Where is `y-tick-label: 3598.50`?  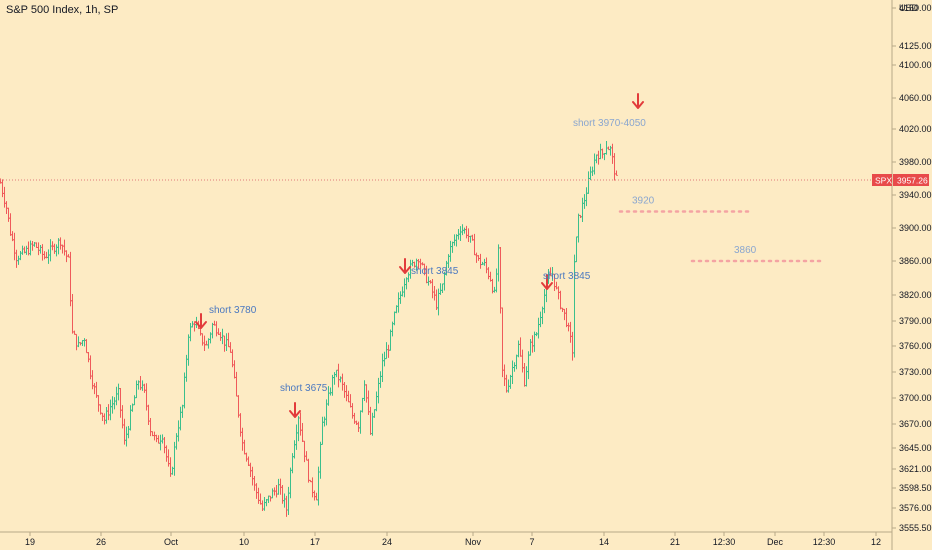 y-tick-label: 3598.50 is located at coordinates (915, 488).